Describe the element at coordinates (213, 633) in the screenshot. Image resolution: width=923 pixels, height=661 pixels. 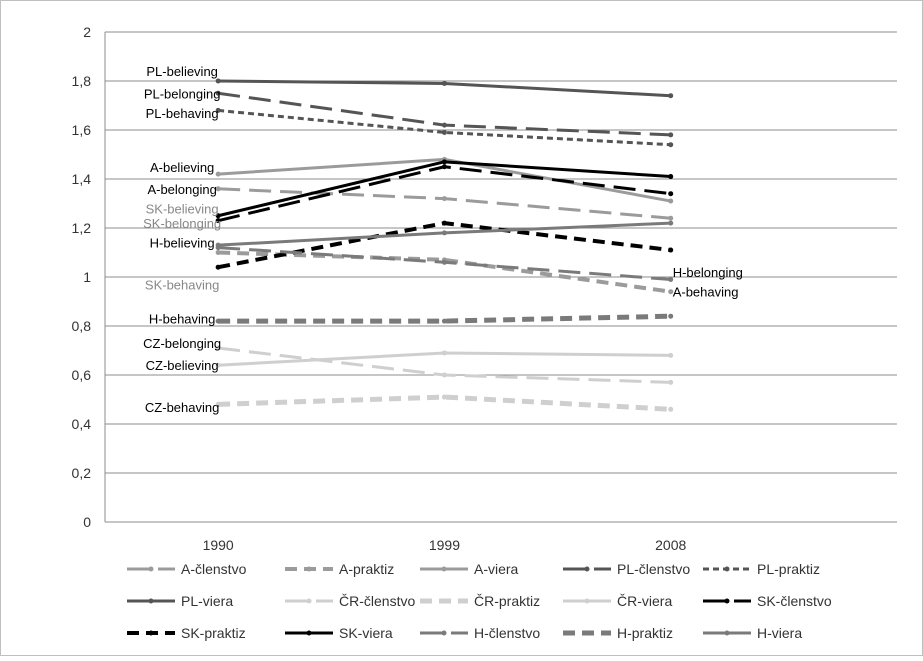
I see `legend-label: SK-praktiz` at that location.